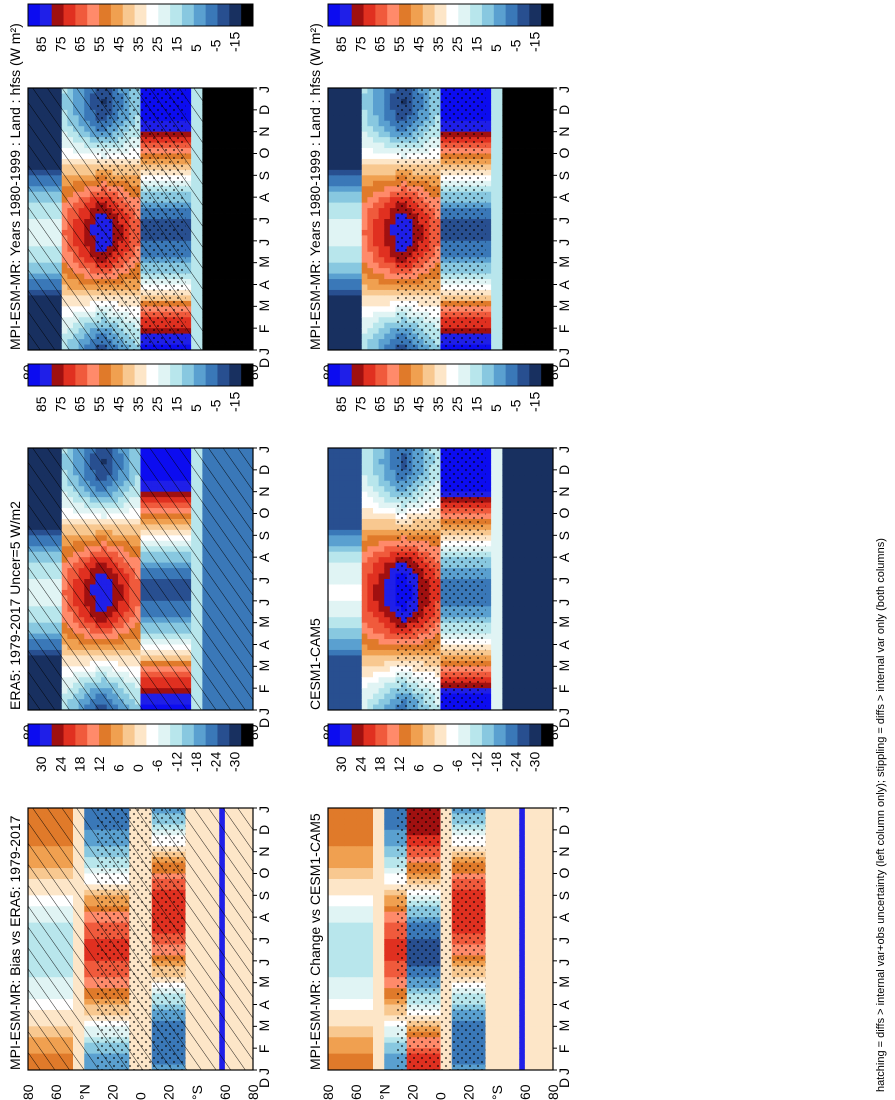 The image size is (895, 1100). I want to click on colorbar-label: 6, so click(118, 768).